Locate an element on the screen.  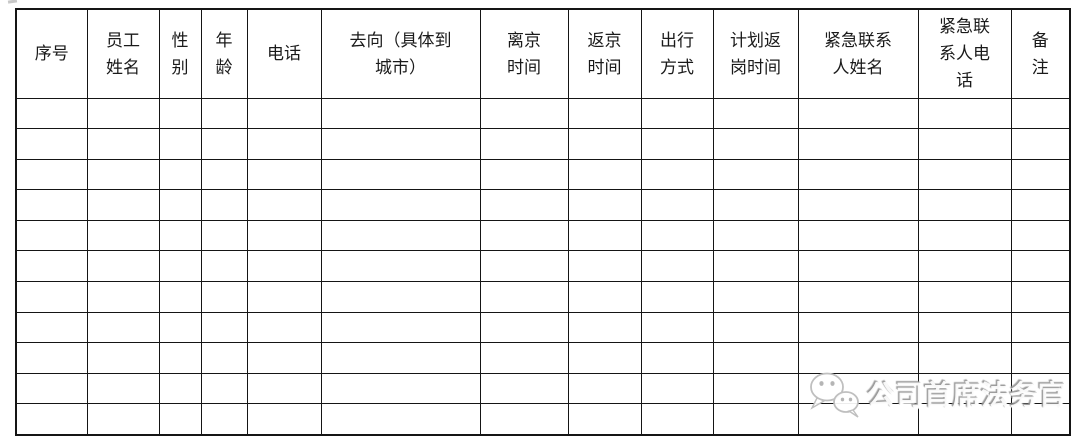
column-header-age: 年 龄 is located at coordinates (224, 53).